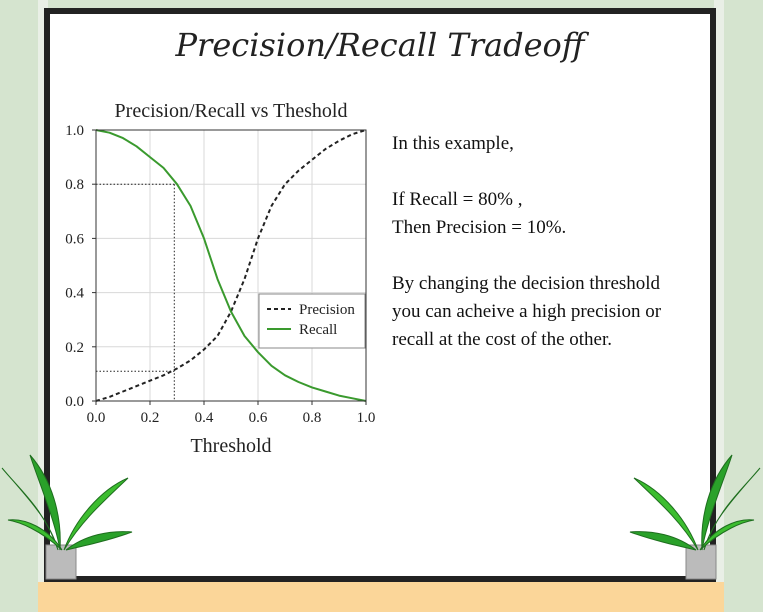  What do you see at coordinates (327, 310) in the screenshot?
I see `legend-precision-label: Precision` at bounding box center [327, 310].